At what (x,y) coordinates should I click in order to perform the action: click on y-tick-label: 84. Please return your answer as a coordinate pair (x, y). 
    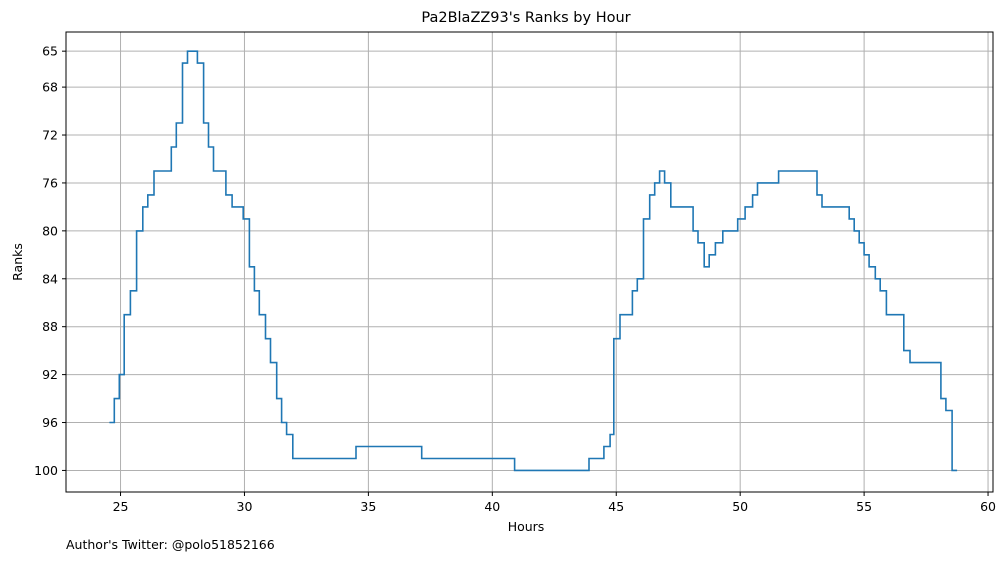
    Looking at the image, I should click on (50, 278).